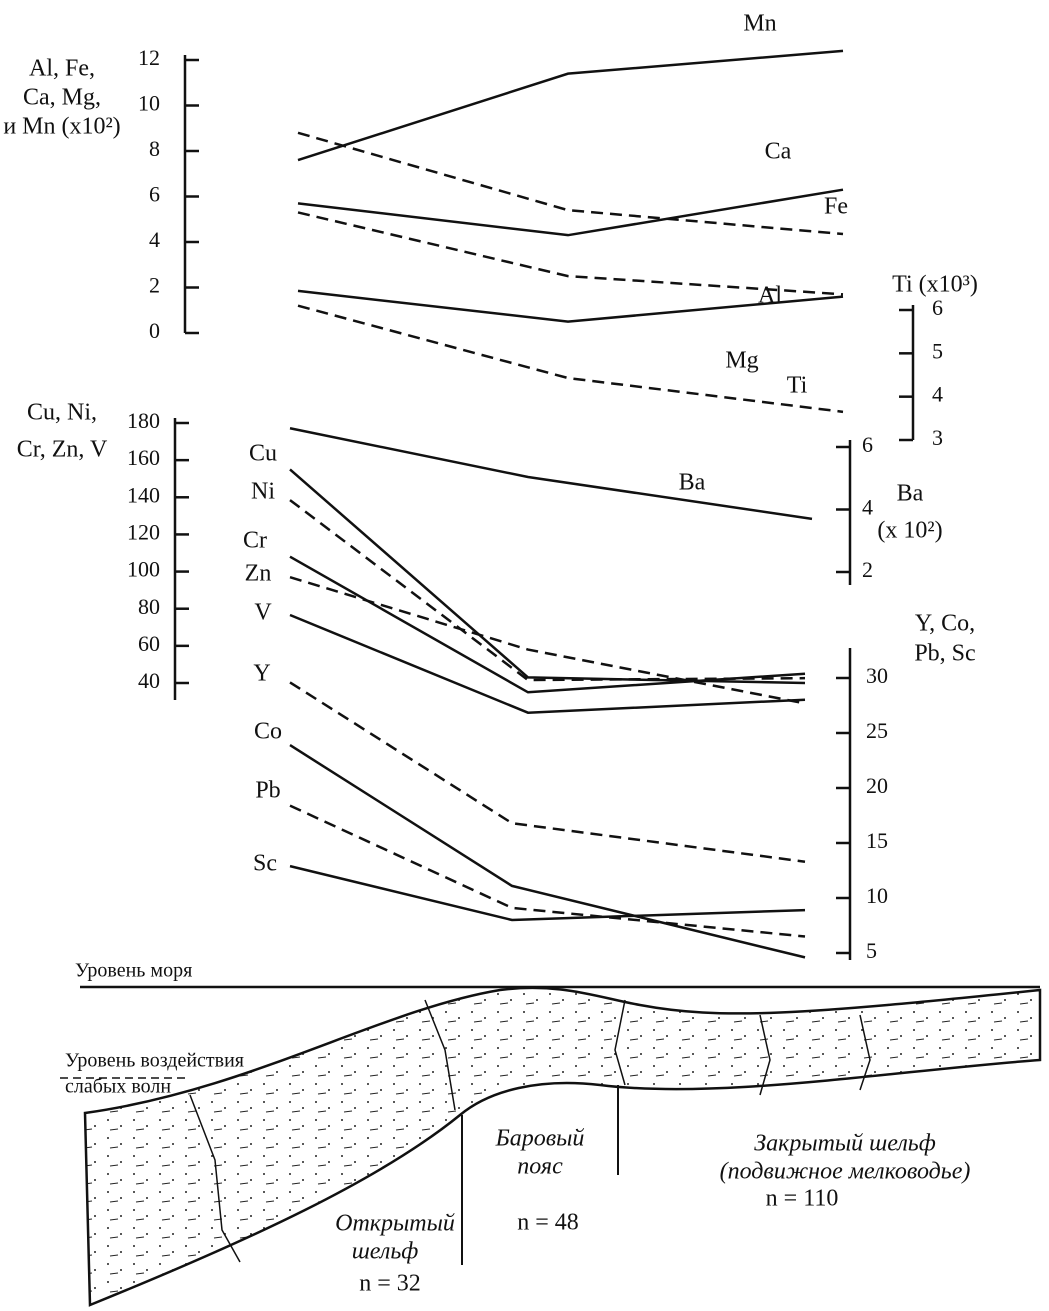 The width and height of the screenshot is (1049, 1311). I want to click on axis-title: Ti (x10³), so click(935, 285).